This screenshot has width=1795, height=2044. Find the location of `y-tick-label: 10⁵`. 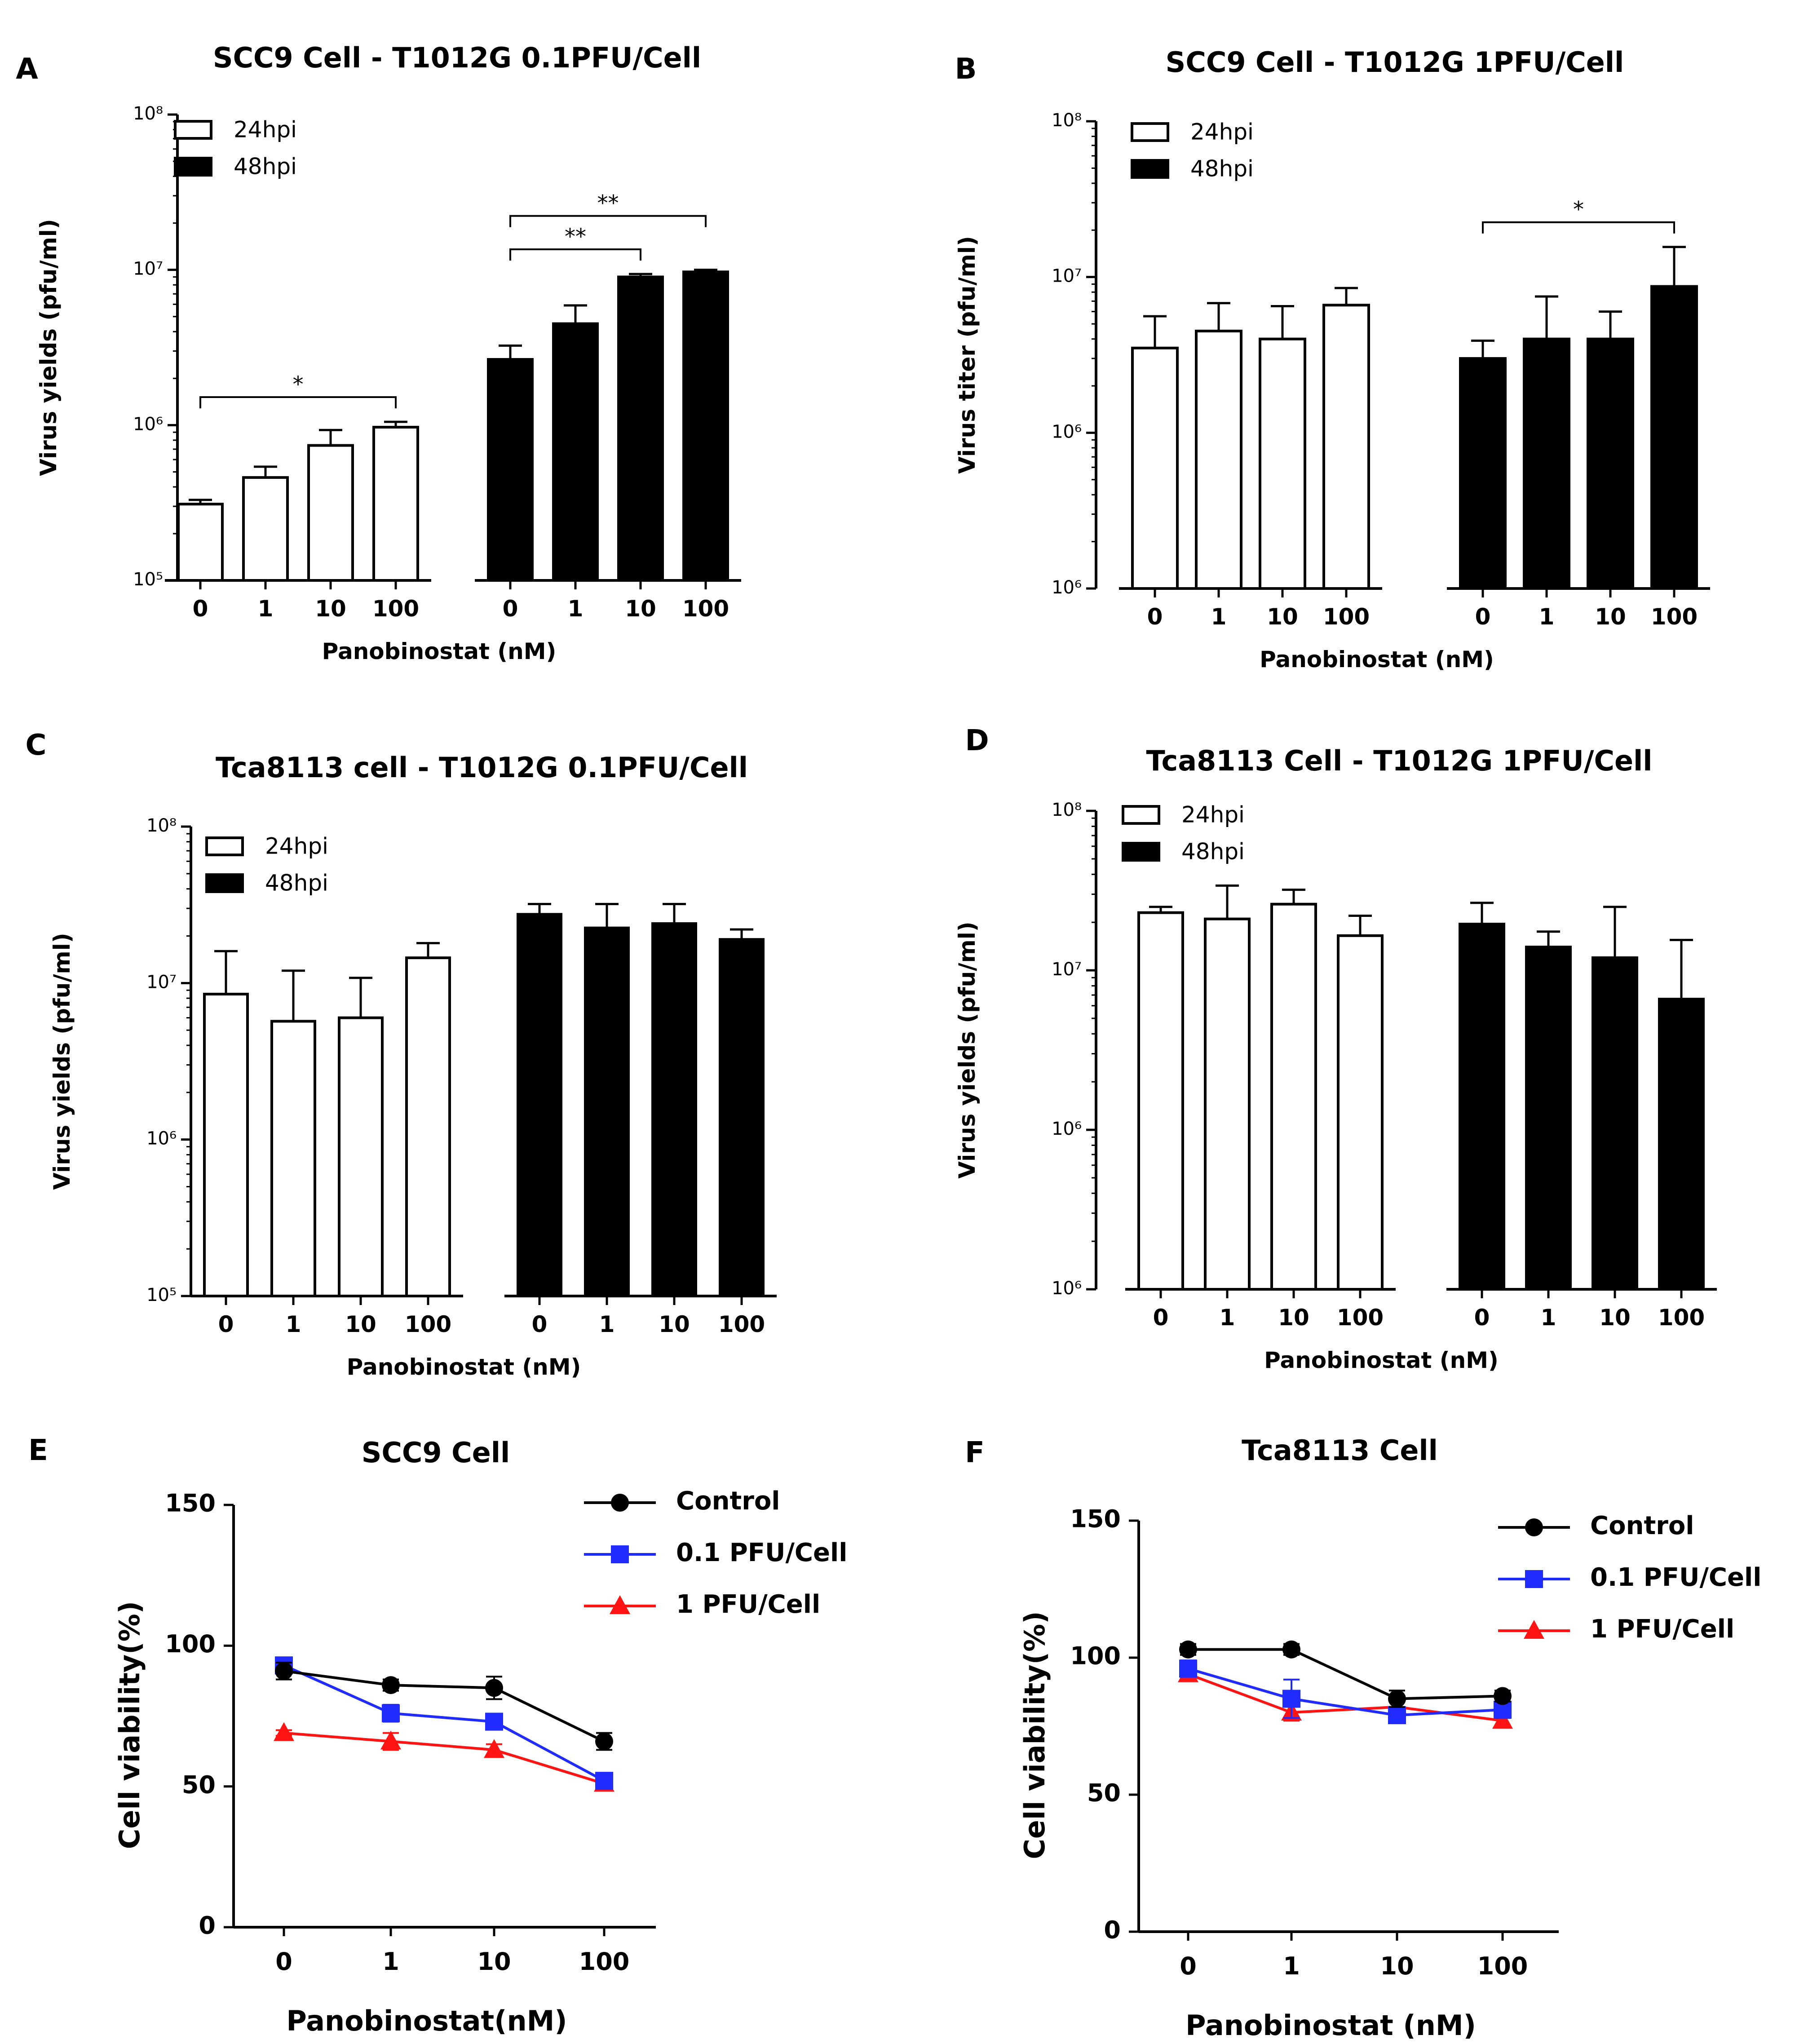

y-tick-label: 10⁵ is located at coordinates (162, 1295).